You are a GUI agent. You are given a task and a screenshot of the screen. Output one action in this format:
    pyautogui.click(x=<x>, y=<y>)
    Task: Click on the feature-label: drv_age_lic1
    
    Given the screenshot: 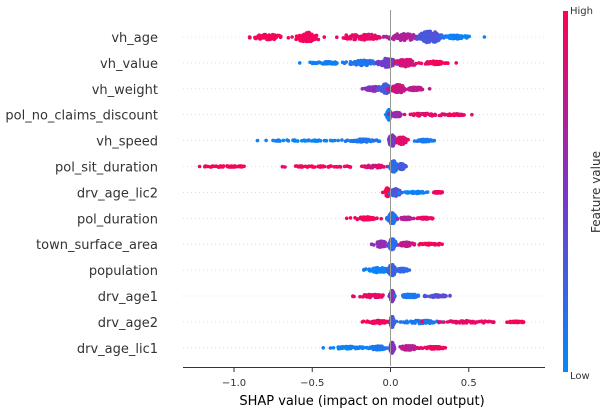 What is the action you would take?
    pyautogui.click(x=117, y=349)
    